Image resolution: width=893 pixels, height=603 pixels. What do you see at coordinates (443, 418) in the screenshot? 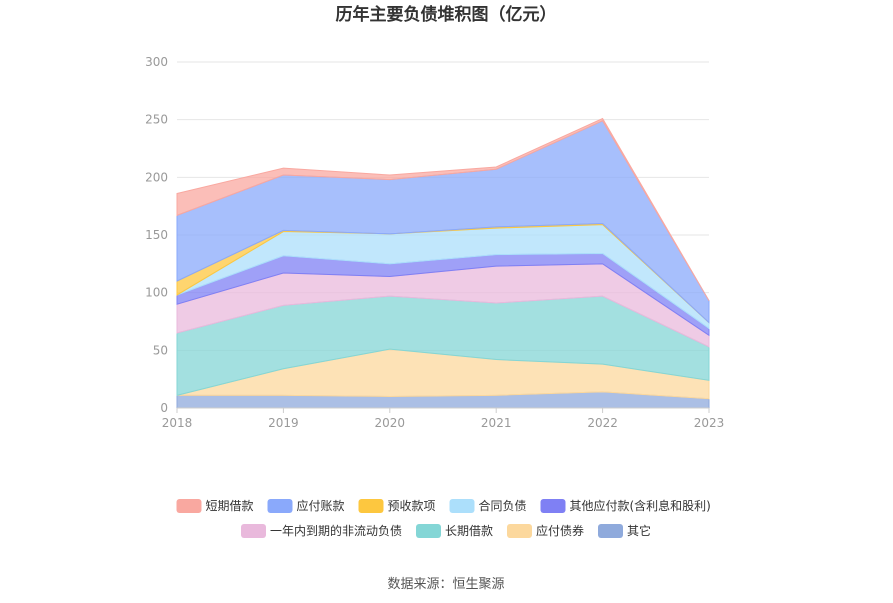
I see `x-axis: 2018 2019 2020 2021 2022 2023` at bounding box center [443, 418].